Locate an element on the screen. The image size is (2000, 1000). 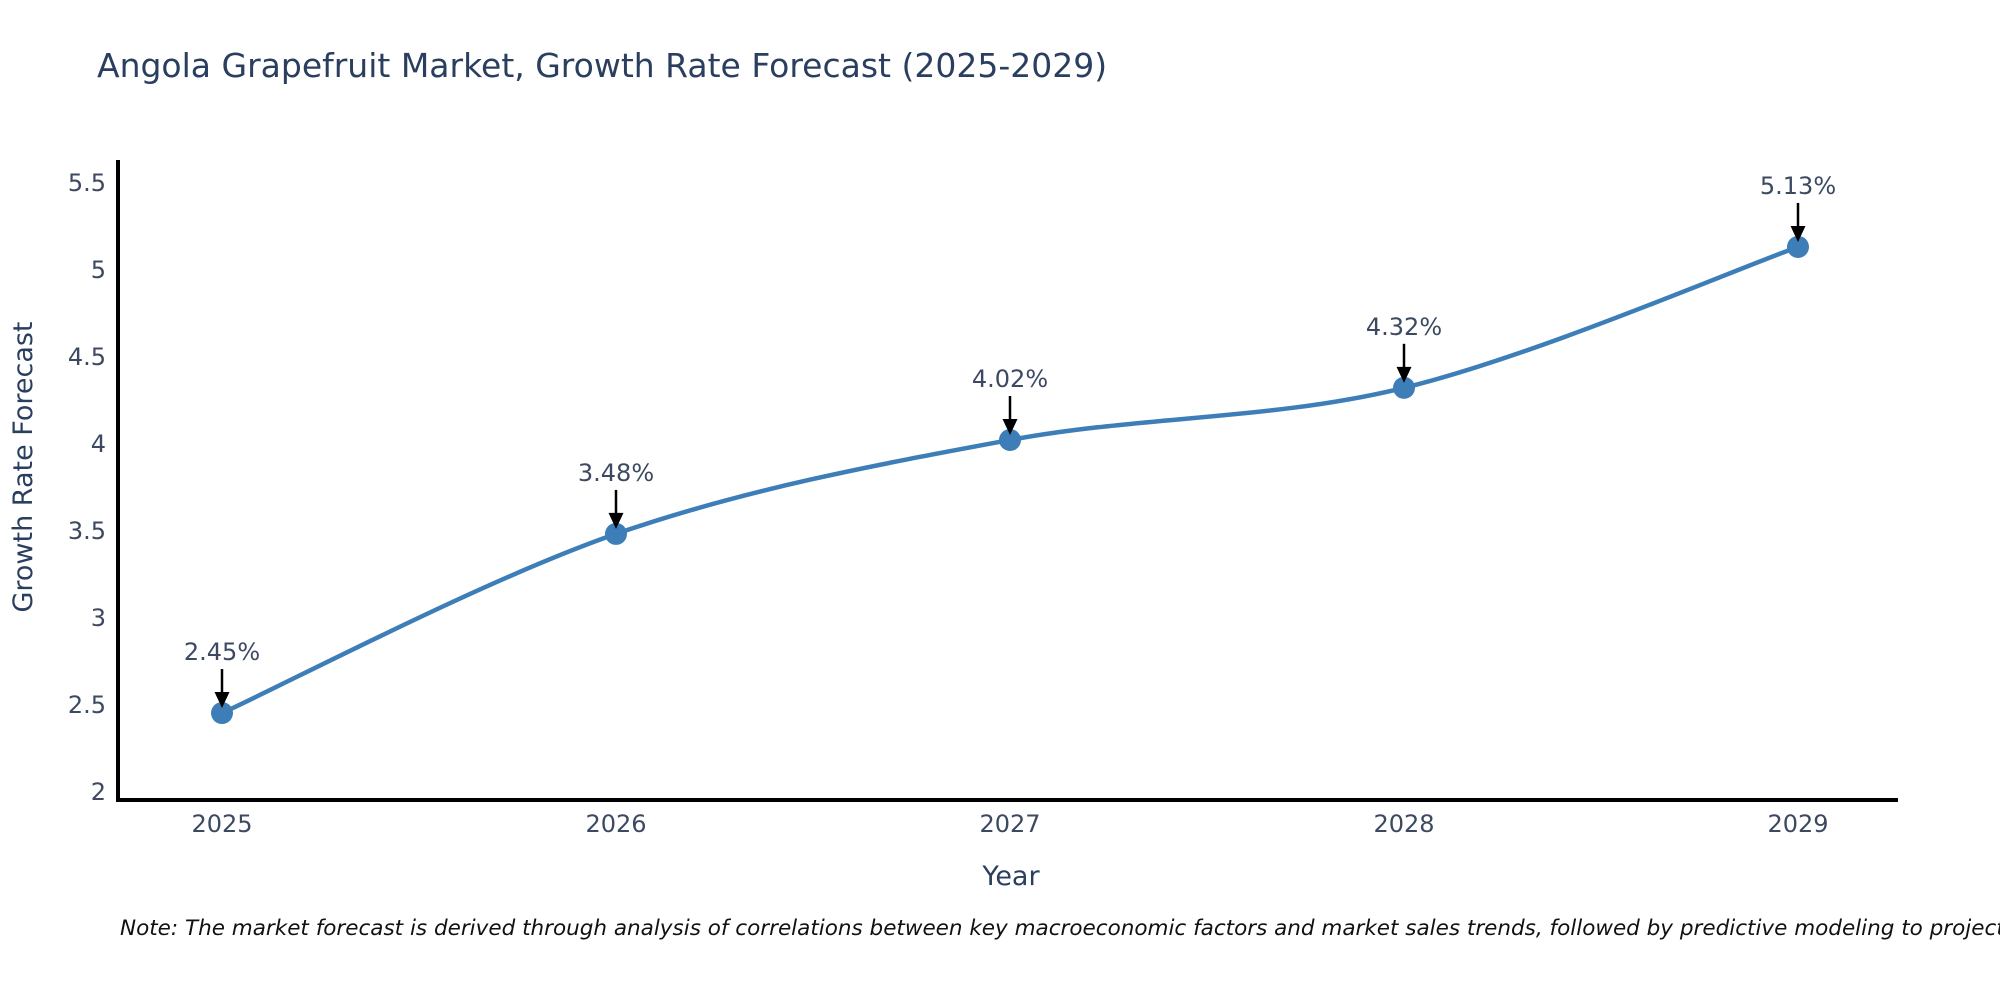
y-tick-label: 3.5 is located at coordinates (87, 531).